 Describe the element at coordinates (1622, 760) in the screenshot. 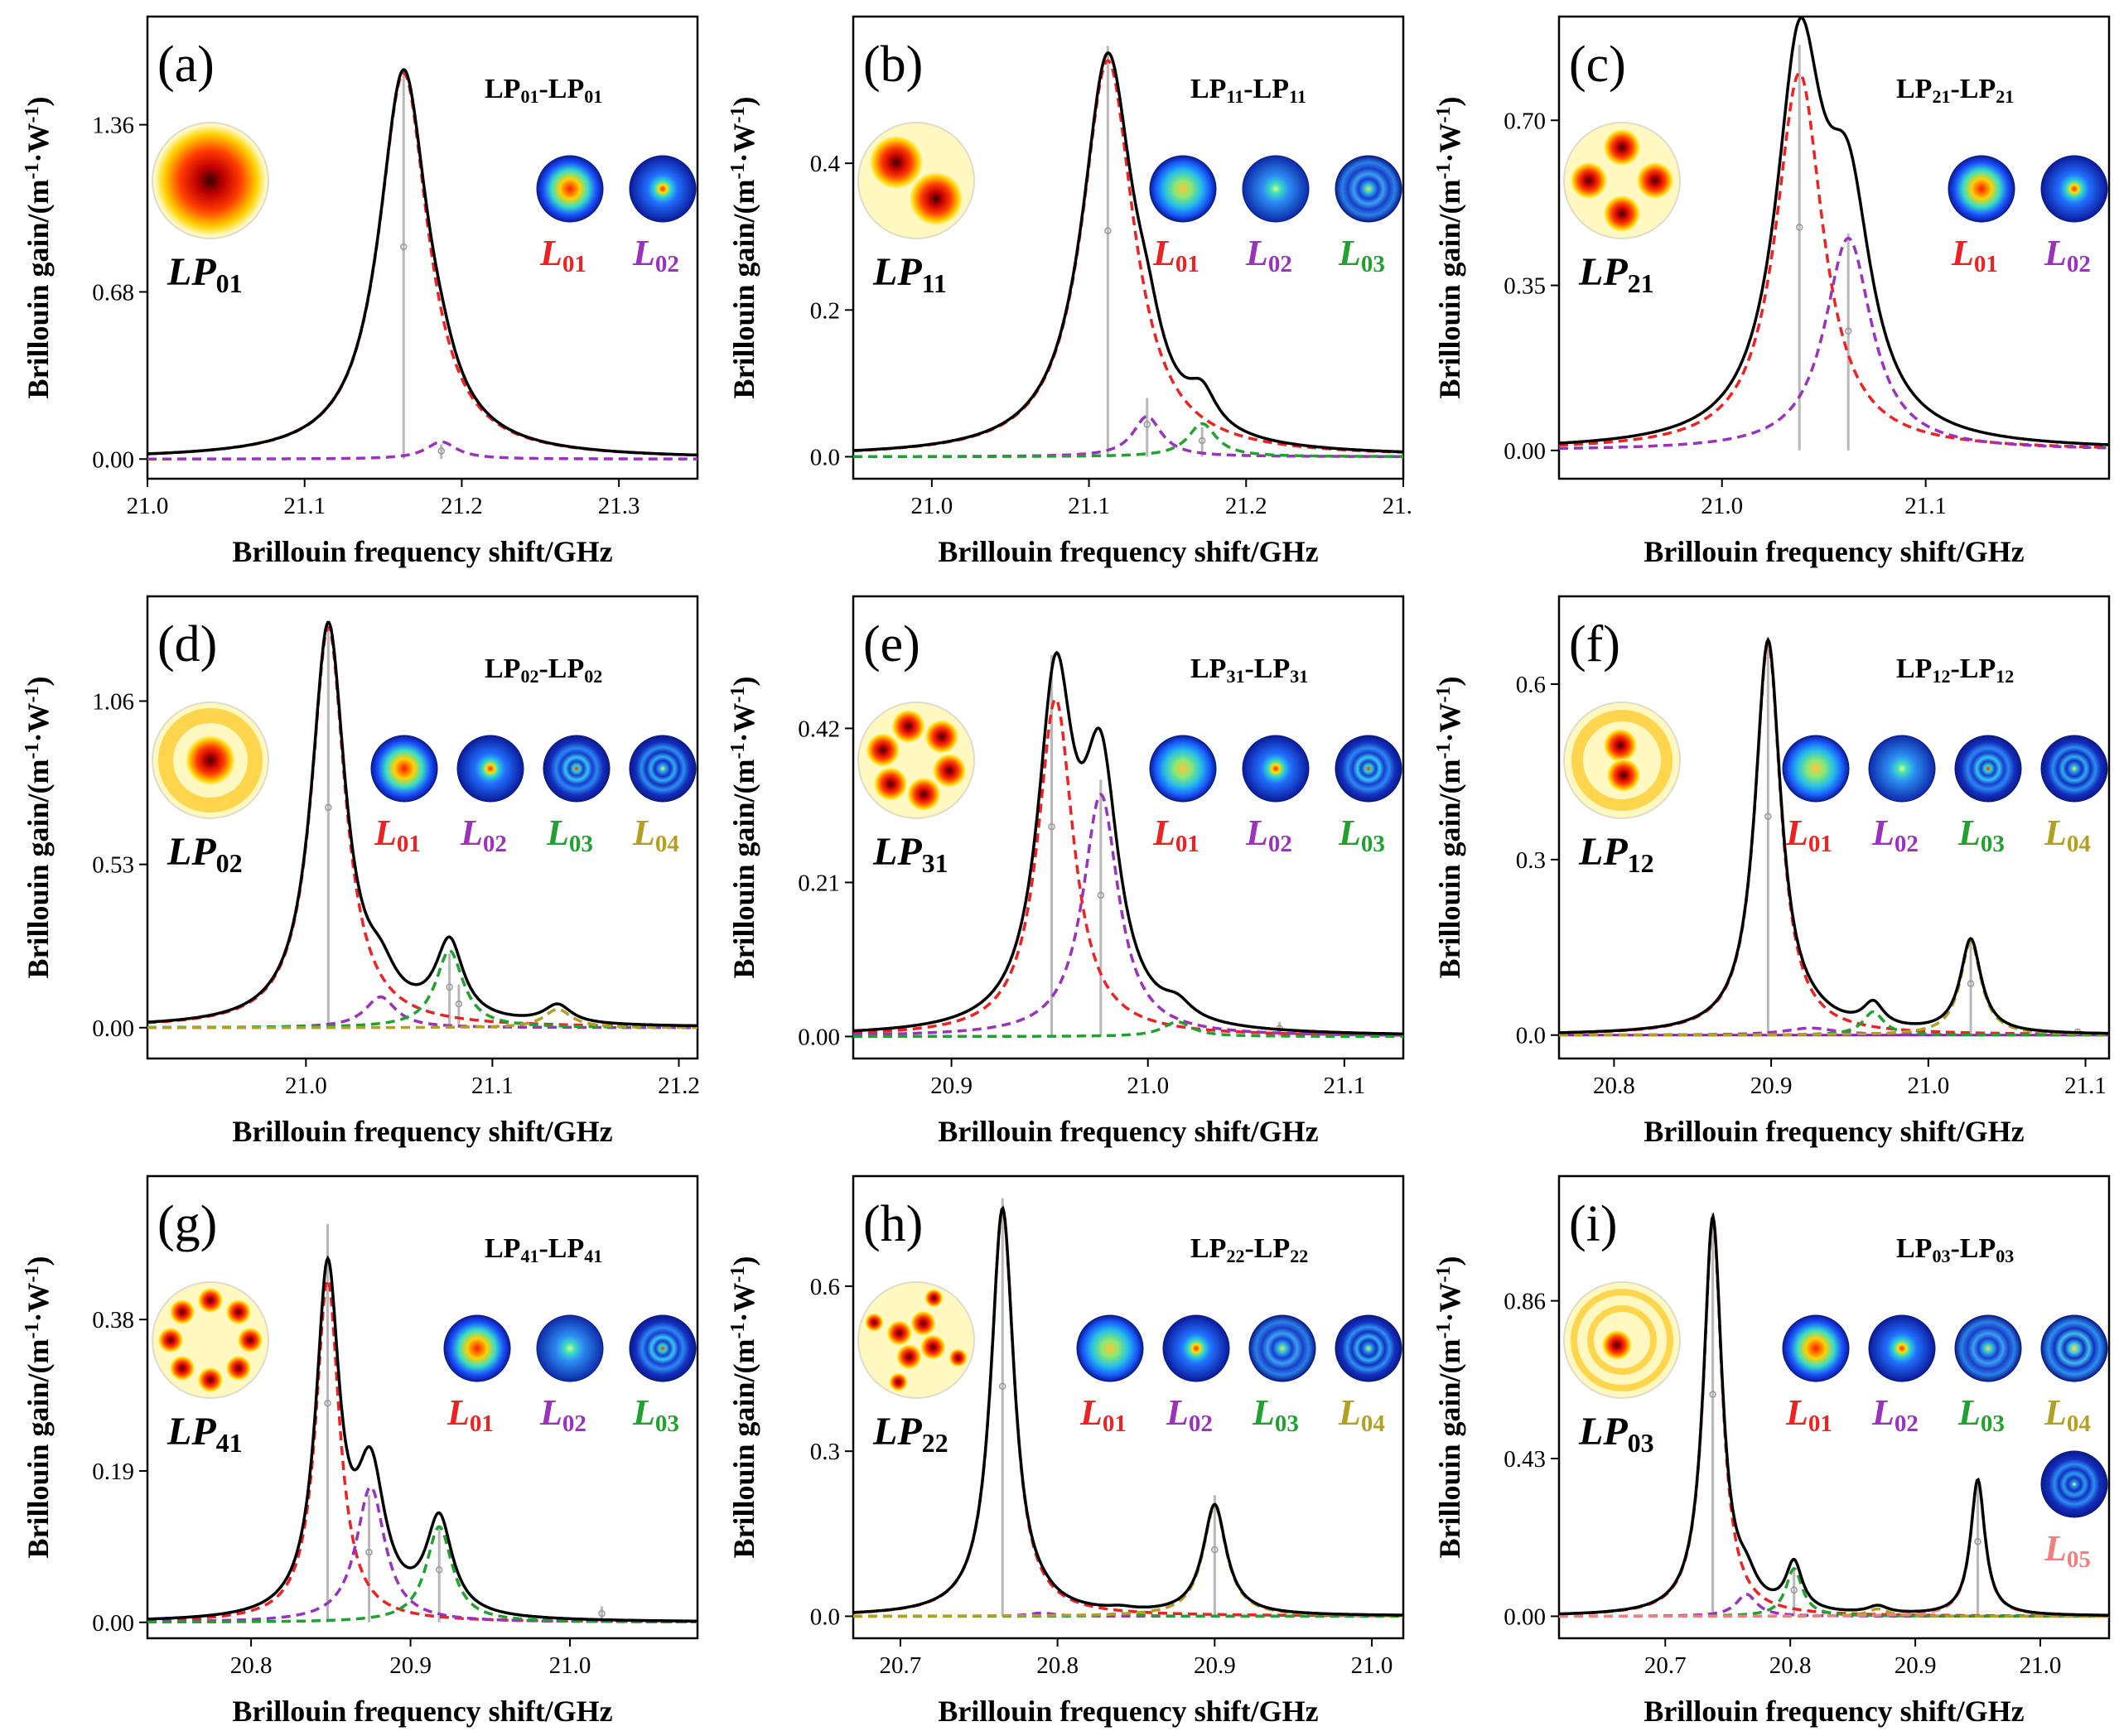

I see `optical-mode-pattern-LP12` at that location.